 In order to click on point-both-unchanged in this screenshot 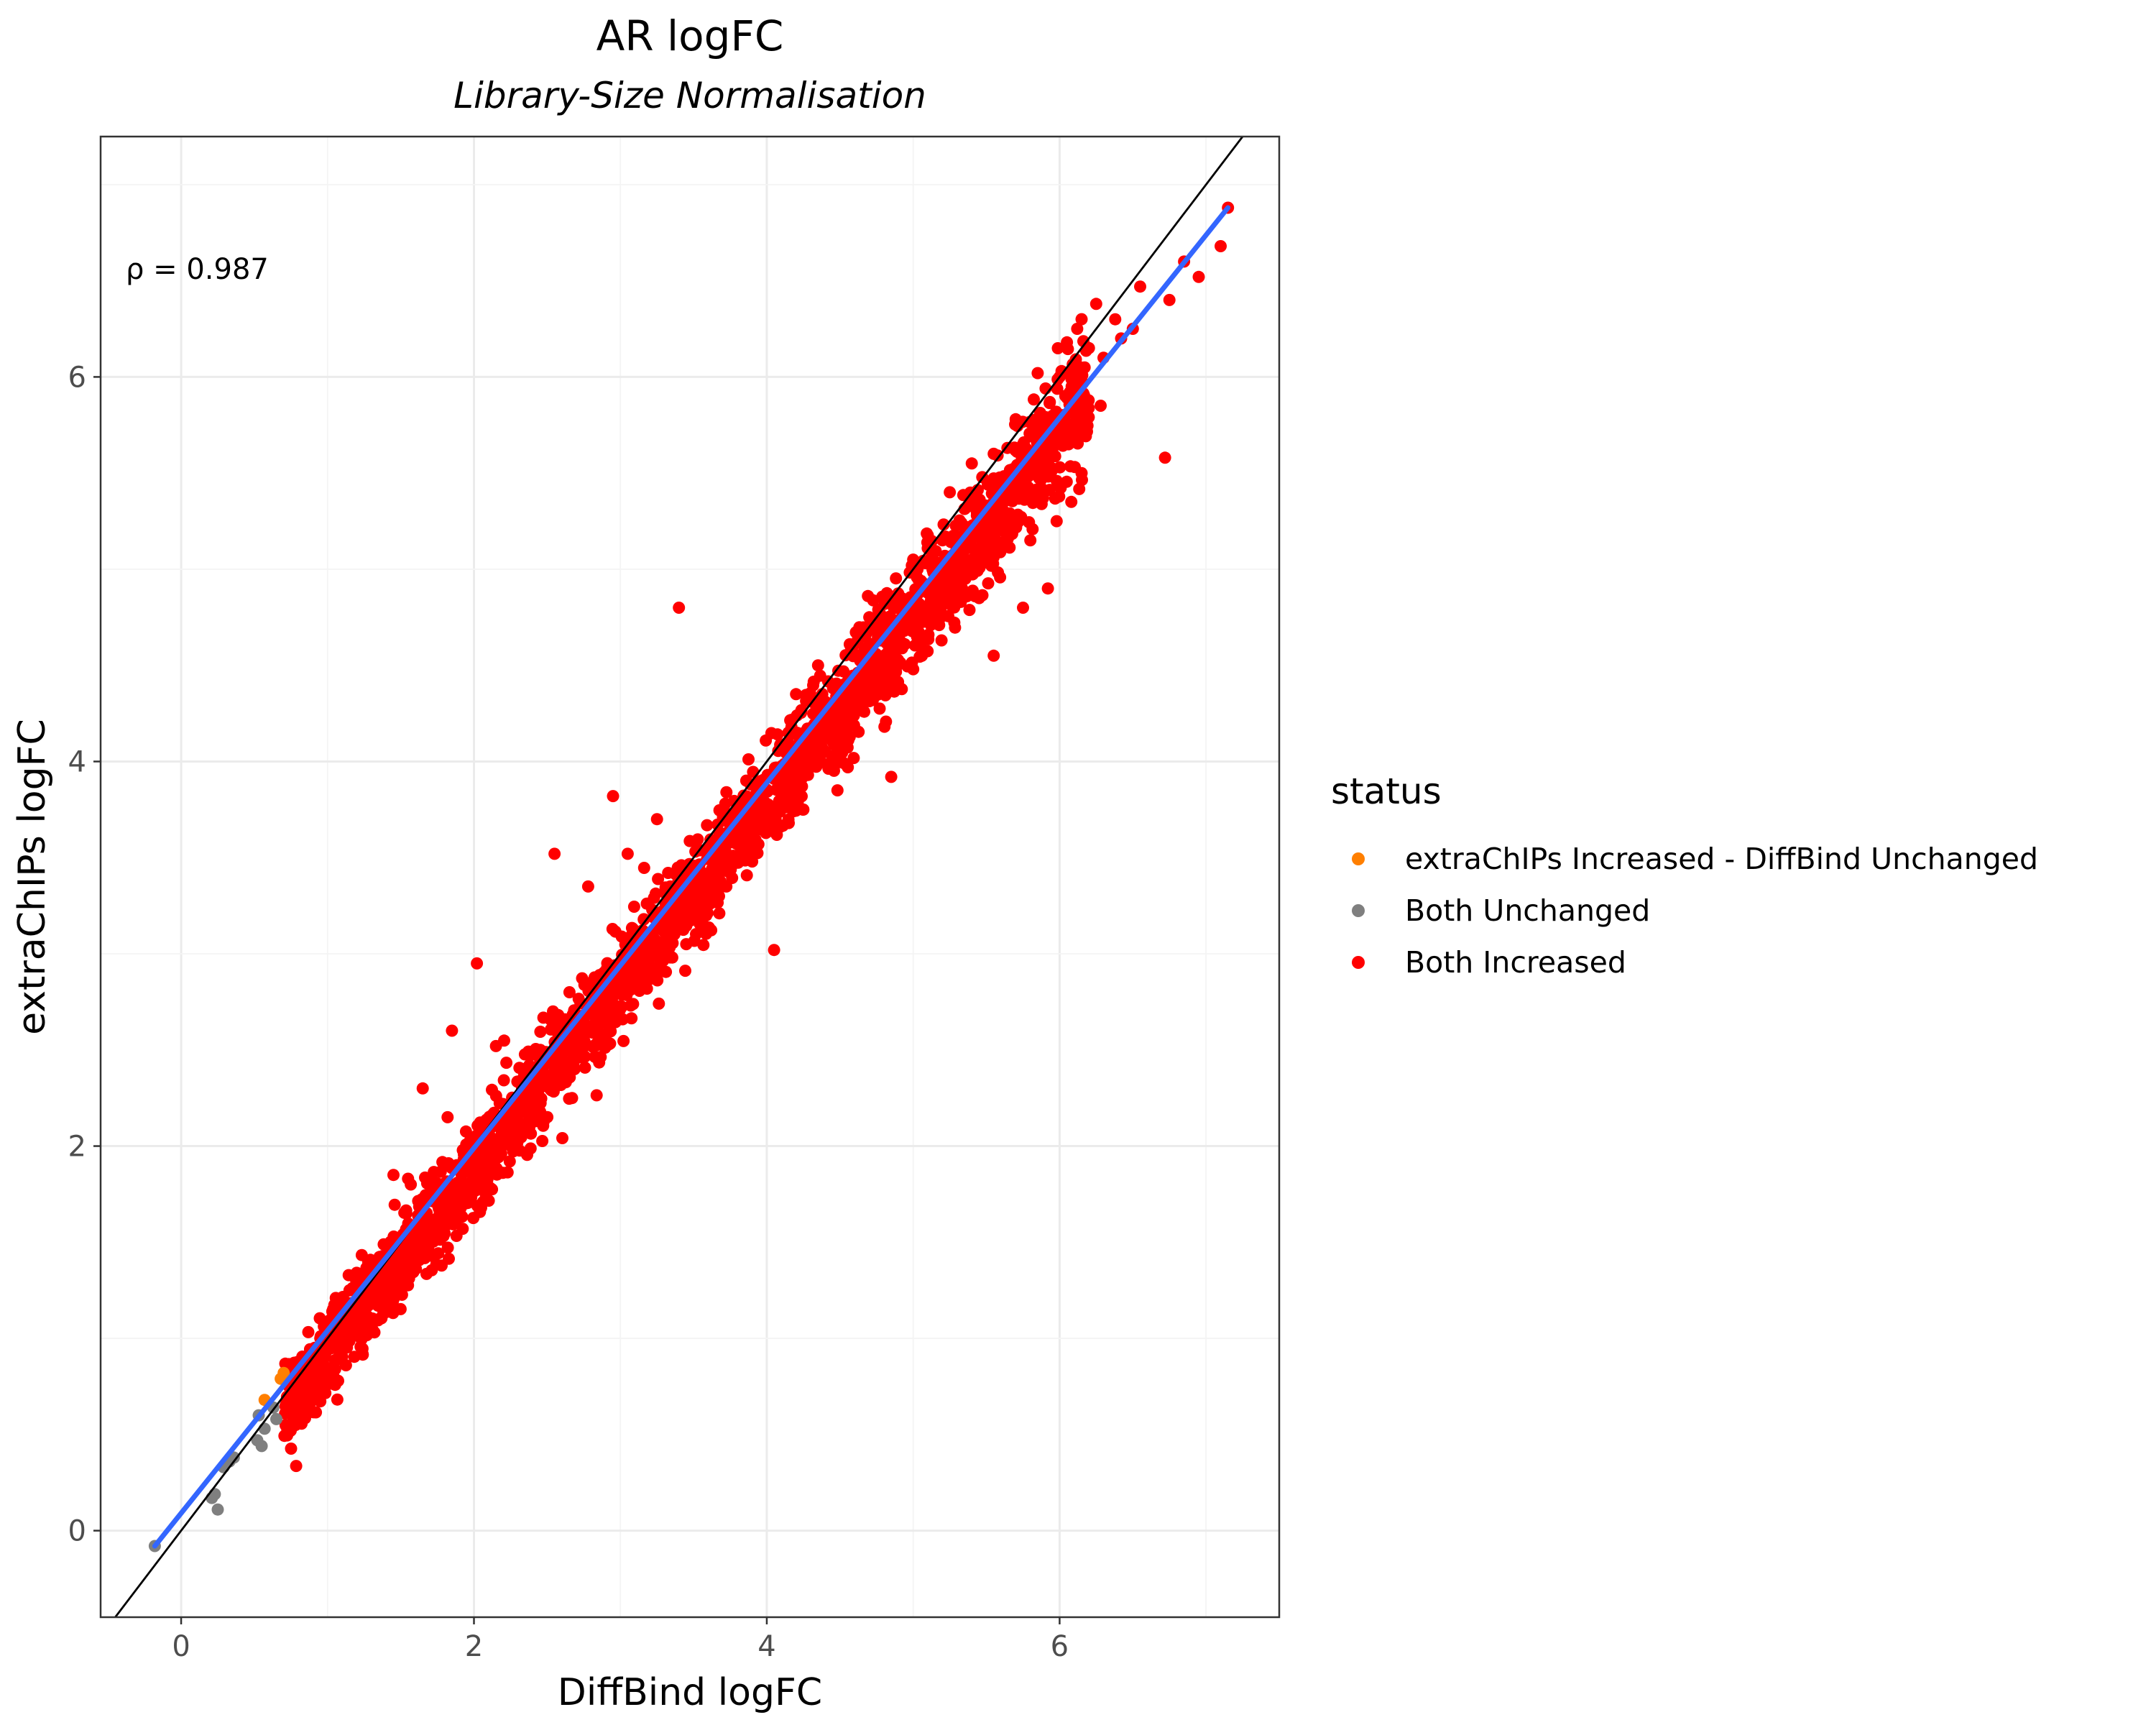, I will do `click(218, 1509)`.